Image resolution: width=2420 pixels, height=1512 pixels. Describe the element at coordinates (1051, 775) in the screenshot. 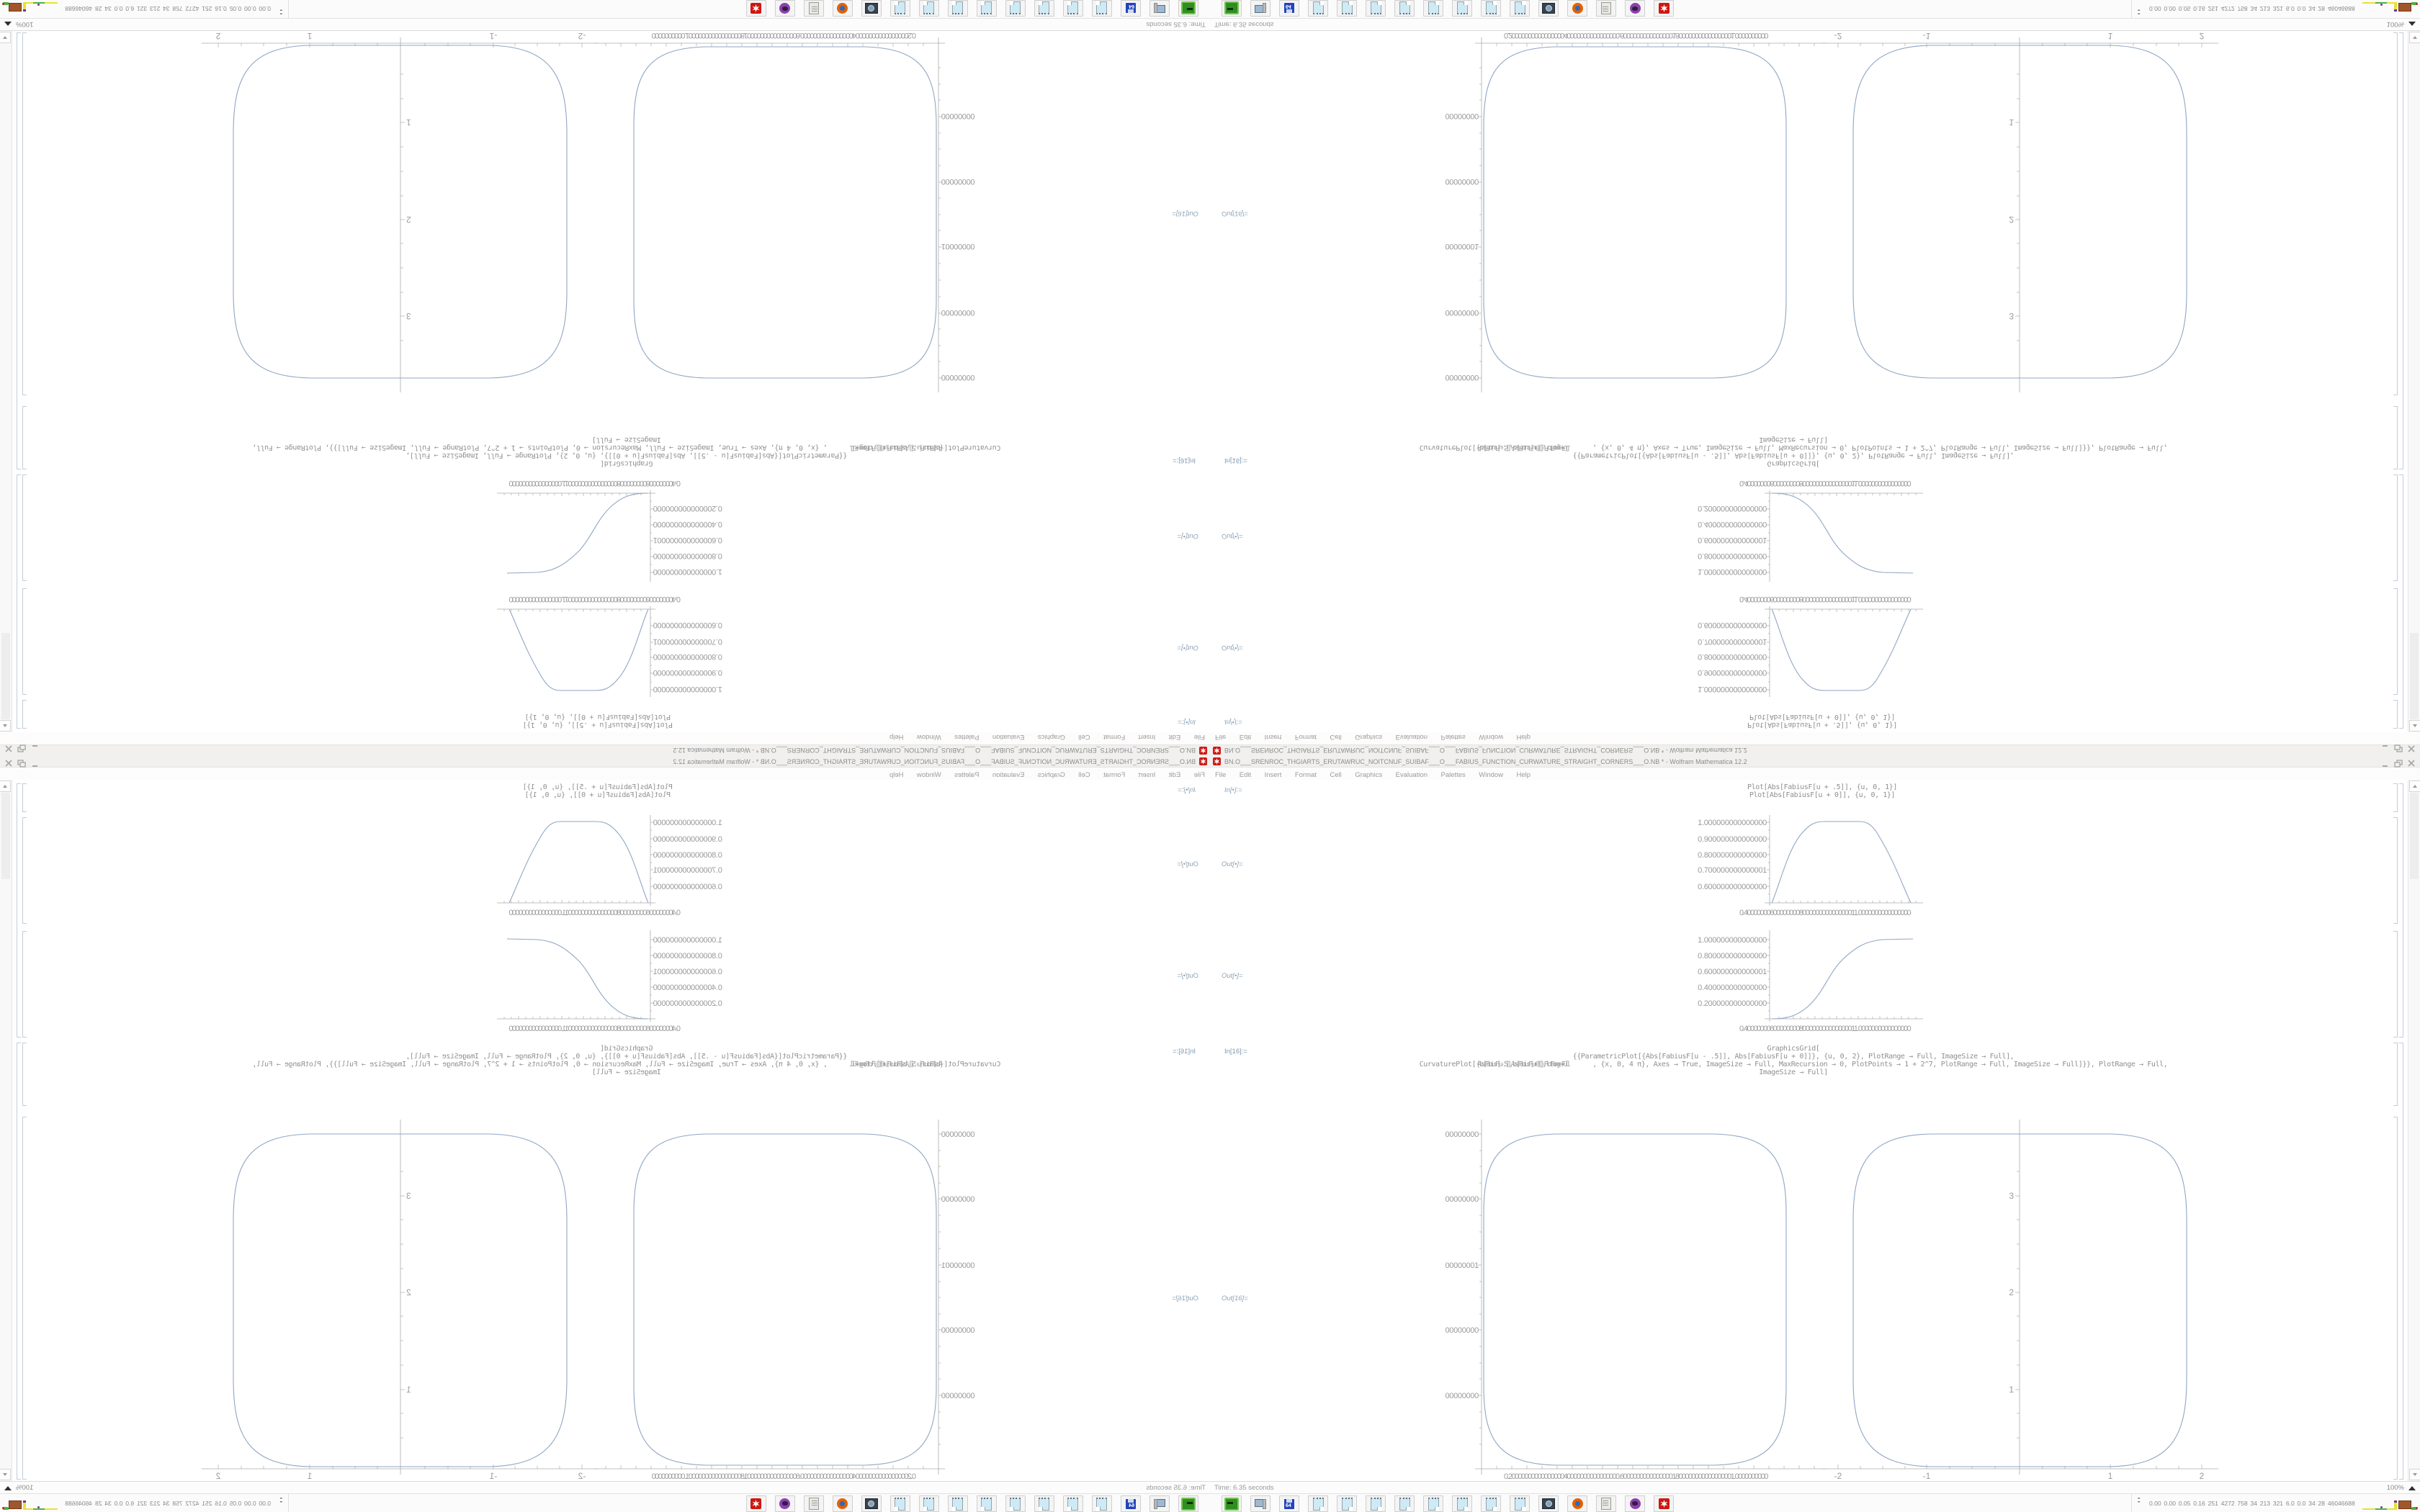

I see `menu-graphics: Graphics` at that location.